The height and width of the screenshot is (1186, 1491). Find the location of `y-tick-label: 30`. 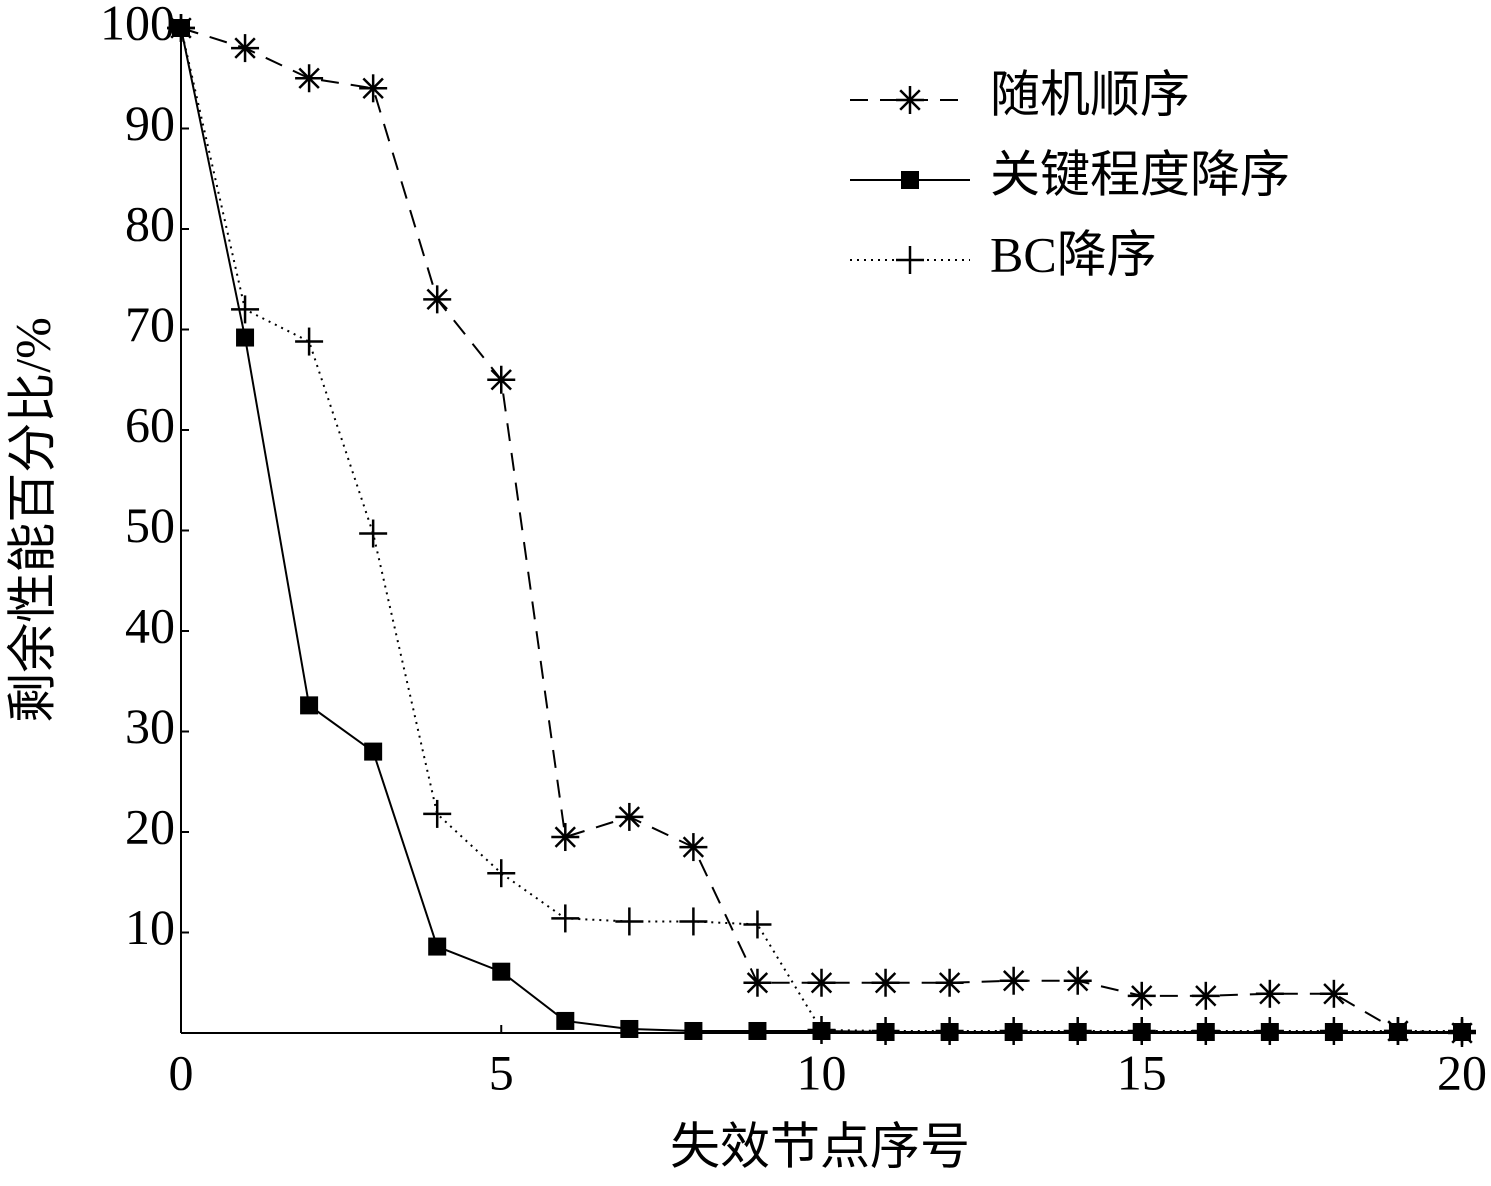

y-tick-label: 30 is located at coordinates (150, 726).